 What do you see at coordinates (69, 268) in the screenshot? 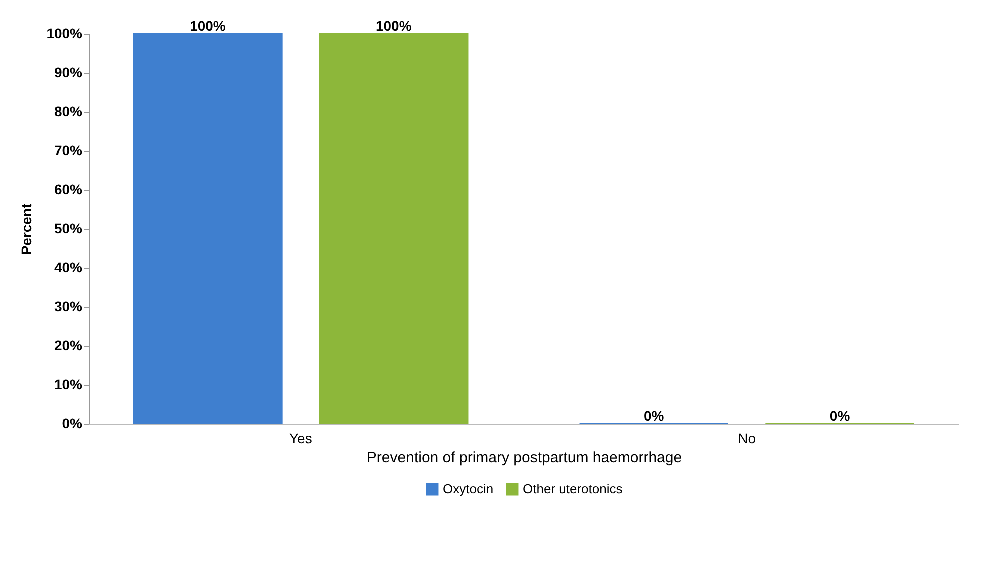
I see `y-tick-label: 40%` at bounding box center [69, 268].